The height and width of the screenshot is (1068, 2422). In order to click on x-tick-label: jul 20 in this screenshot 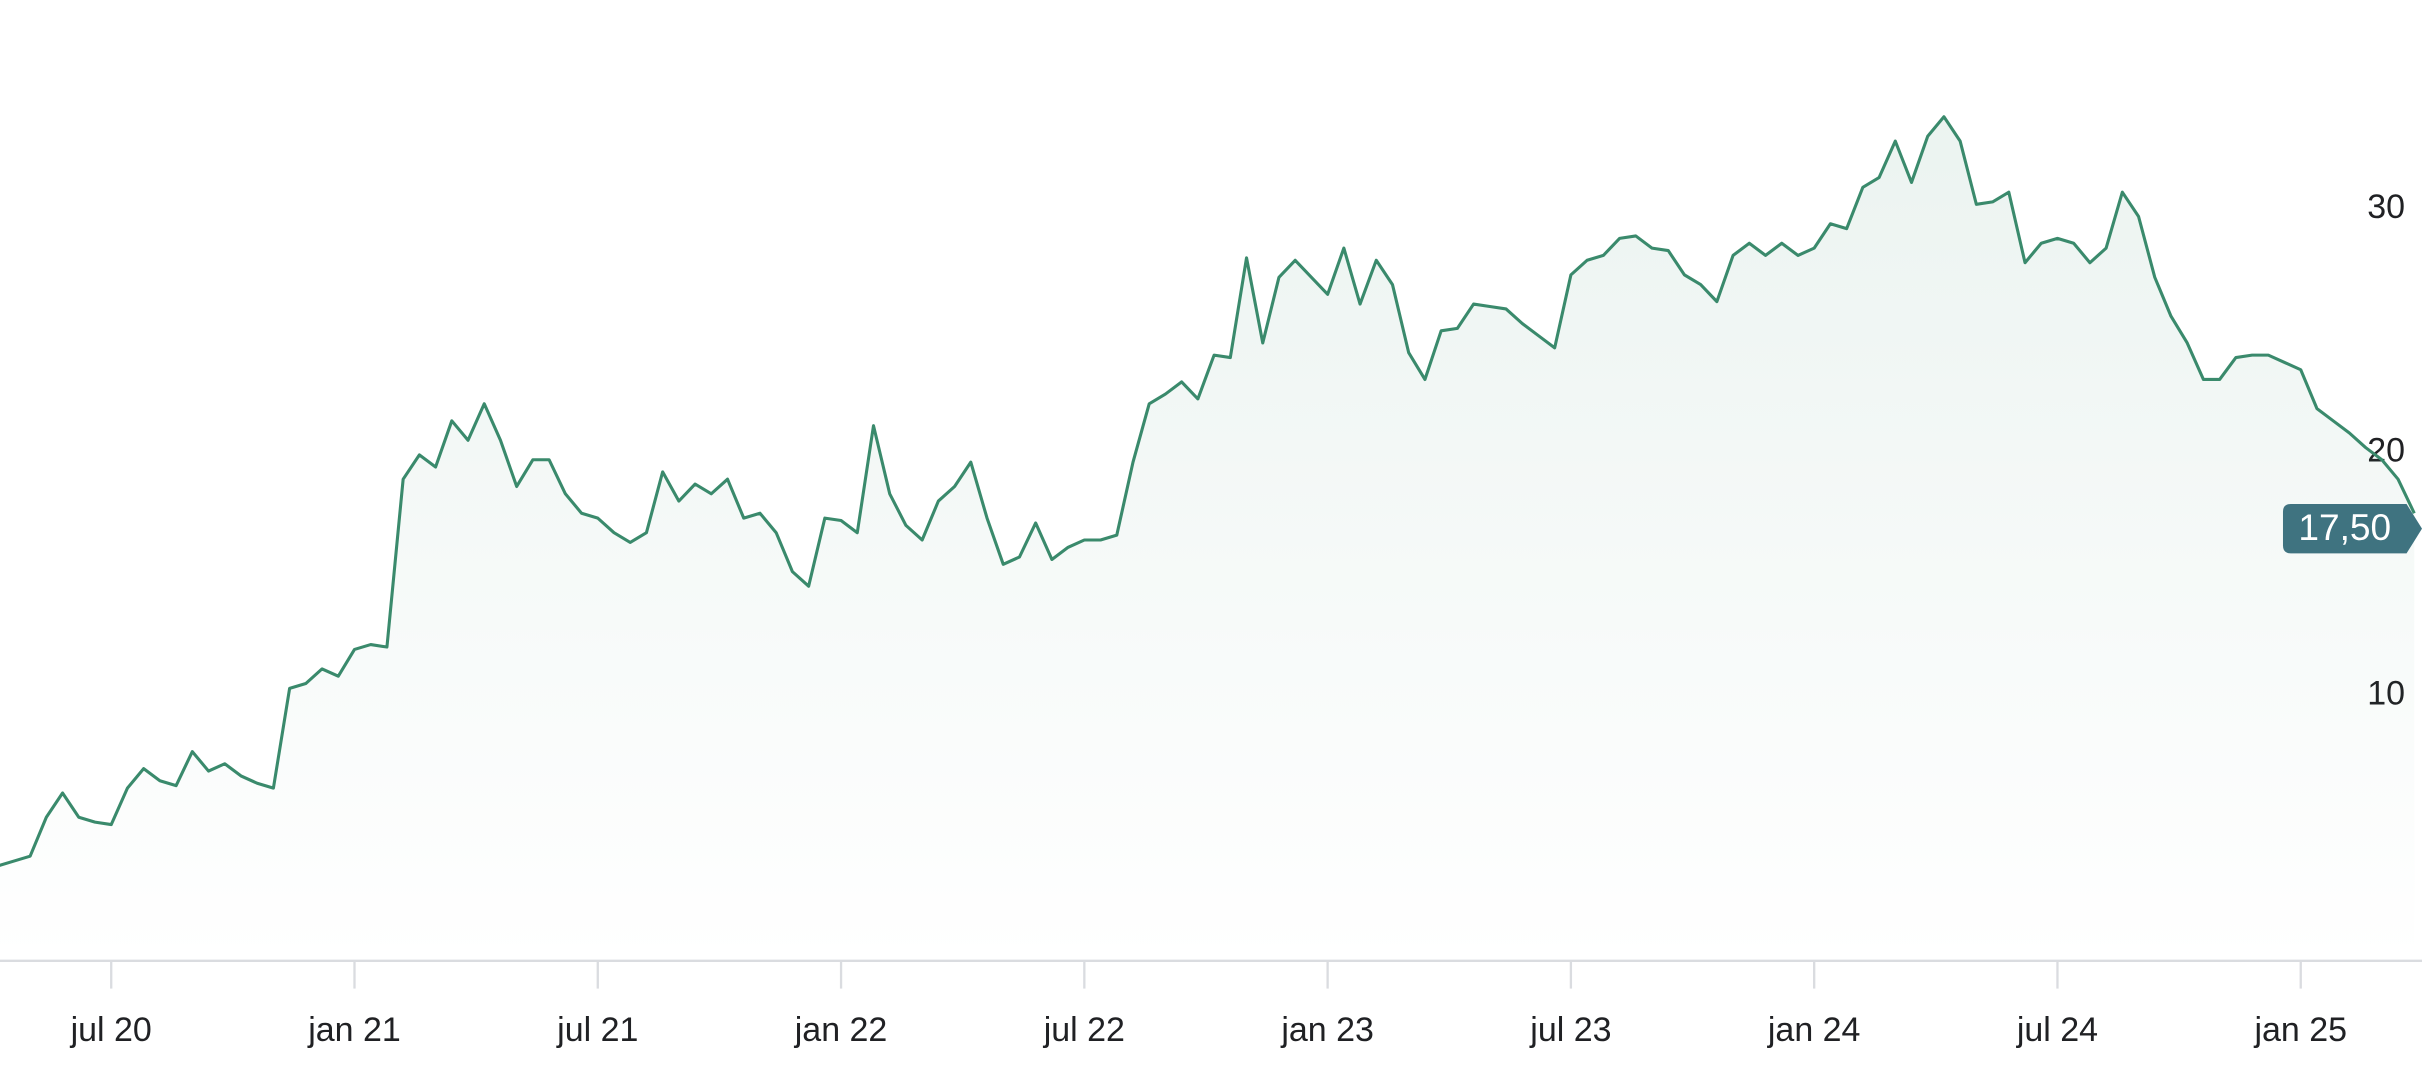, I will do `click(111, 1030)`.